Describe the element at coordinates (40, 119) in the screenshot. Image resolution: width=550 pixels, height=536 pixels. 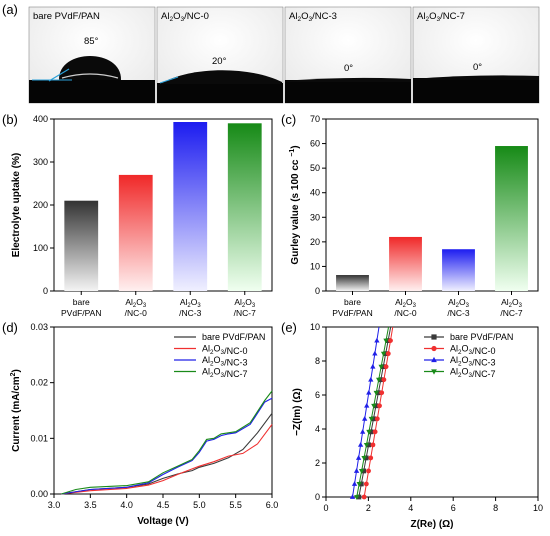
I see `y-tick-label: 400` at that location.